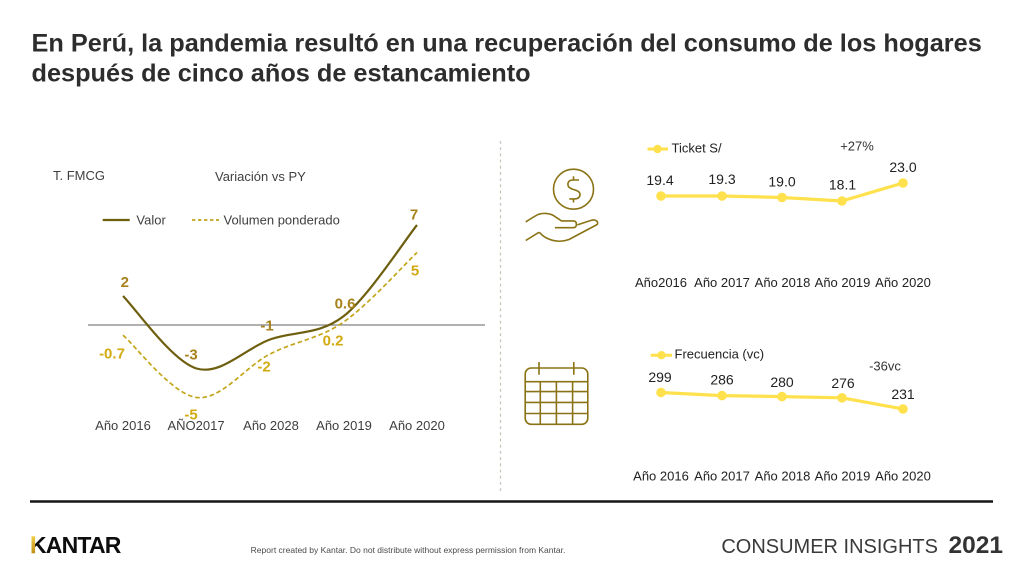  Describe the element at coordinates (720, 354) in the screenshot. I see `svg-text: Frecuencia (vc)` at that location.